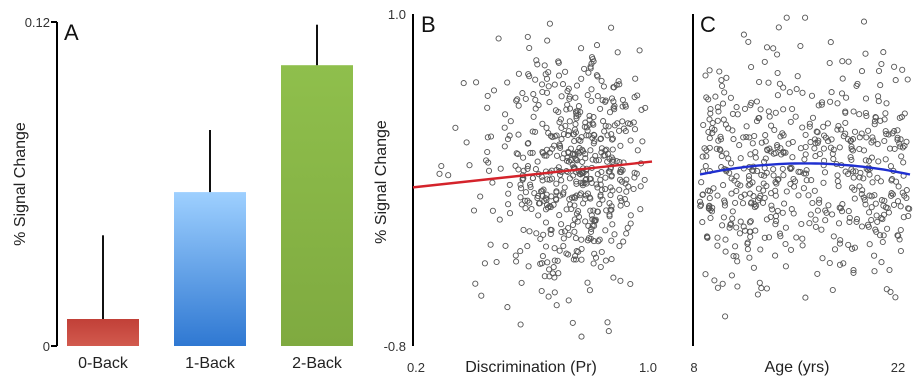  I want to click on panel-b-x-axis-label: Discrimination (Pr), so click(531, 367).